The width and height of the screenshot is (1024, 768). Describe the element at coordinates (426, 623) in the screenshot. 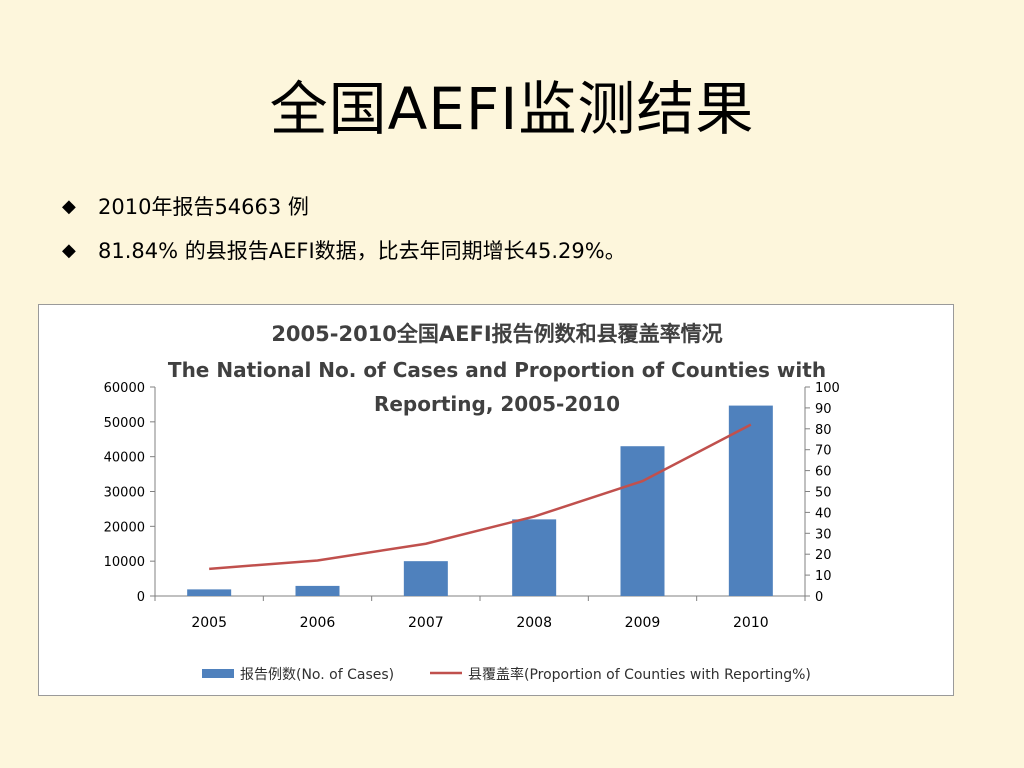

I see `x-tick-label: 2007` at that location.